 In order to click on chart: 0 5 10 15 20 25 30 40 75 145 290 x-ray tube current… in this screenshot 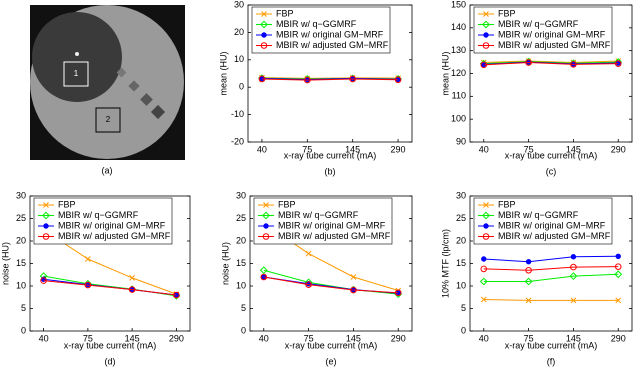, I will do `click(316, 278)`.